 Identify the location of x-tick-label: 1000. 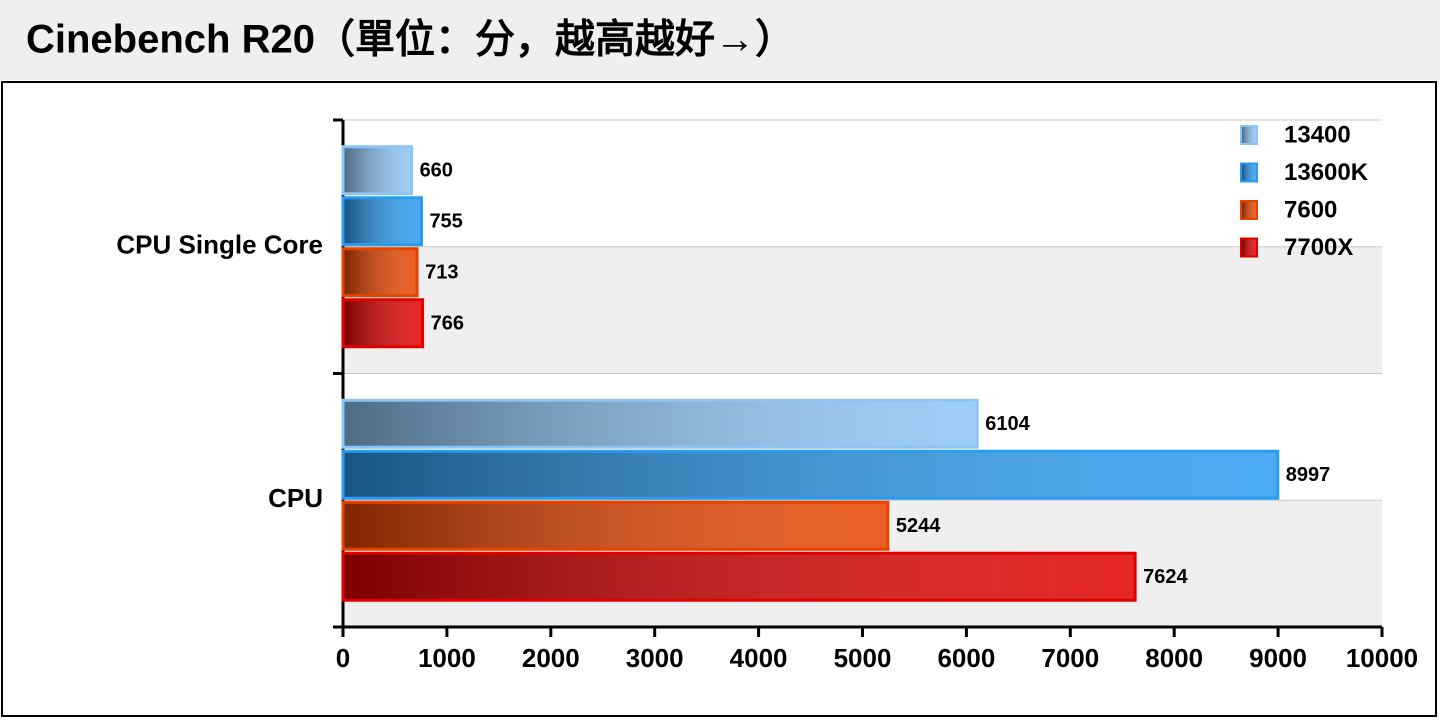
(447, 658).